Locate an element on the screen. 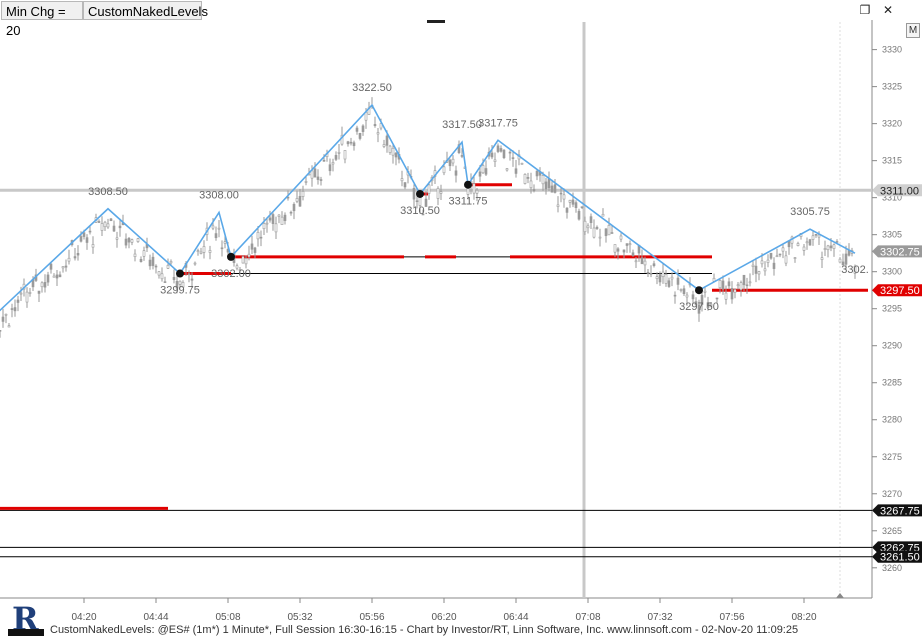  x-tick-label: 07:32 is located at coordinates (659, 617).